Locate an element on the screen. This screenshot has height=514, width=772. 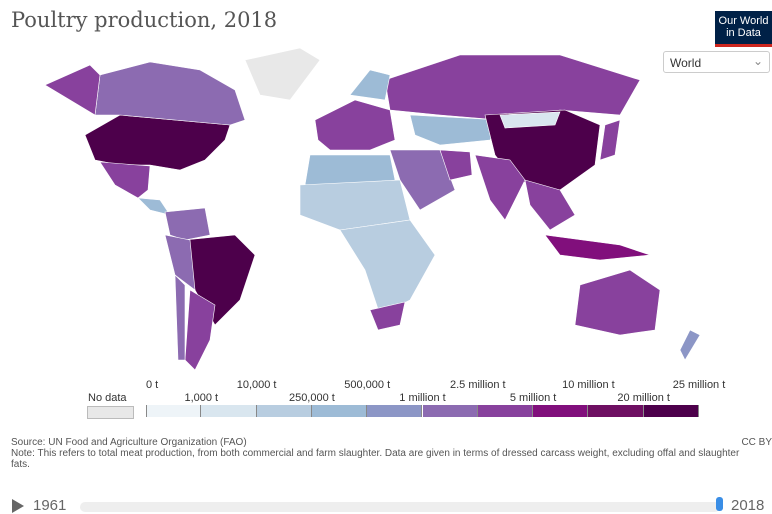
owid-logo: Our World in Data is located at coordinates (743, 29).